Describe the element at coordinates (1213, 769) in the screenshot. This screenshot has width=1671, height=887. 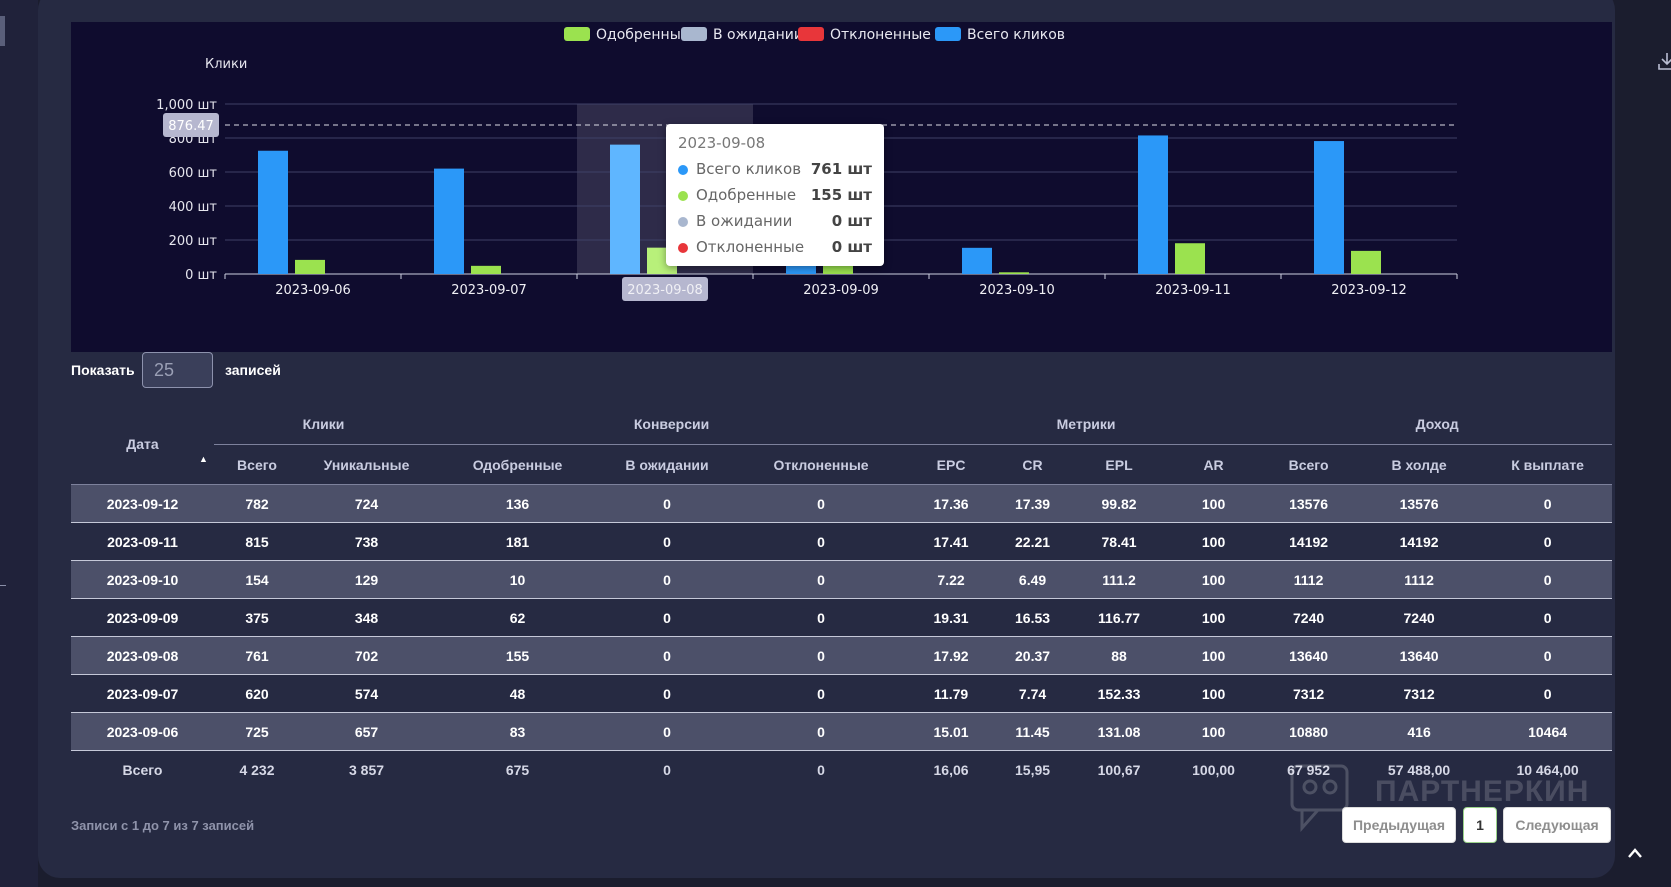
I see `totals-cell: 100,00` at that location.